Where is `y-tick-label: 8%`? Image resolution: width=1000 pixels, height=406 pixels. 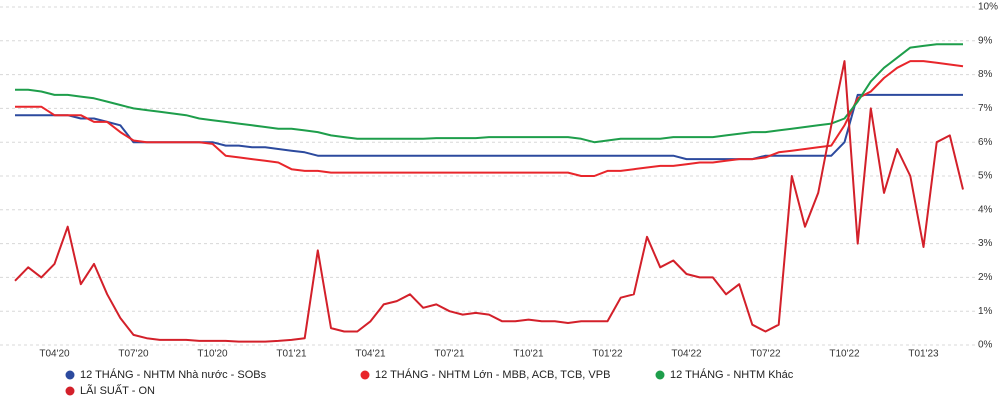
y-tick-label: 8% is located at coordinates (985, 74).